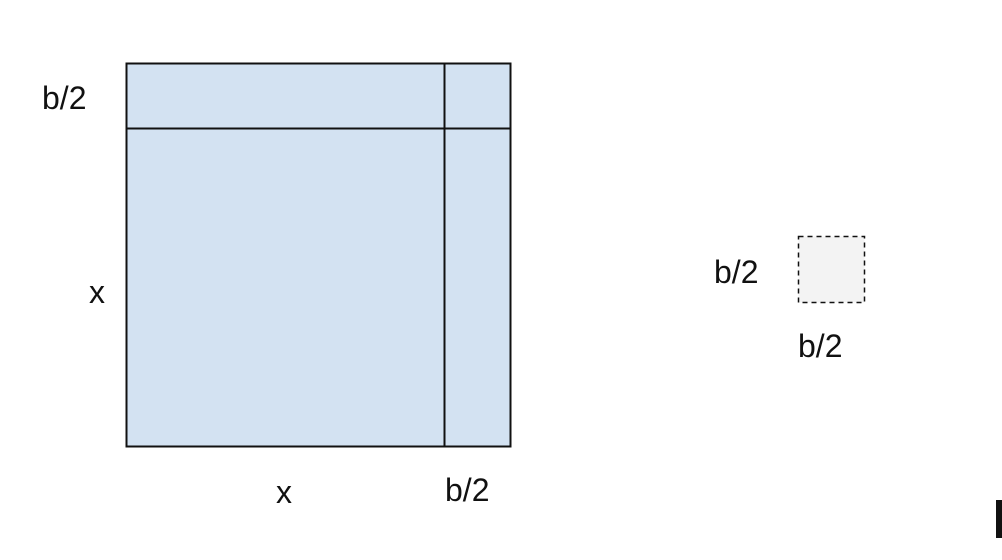 The width and height of the screenshot is (1002, 560). What do you see at coordinates (831, 269) in the screenshot?
I see `missing-square` at bounding box center [831, 269].